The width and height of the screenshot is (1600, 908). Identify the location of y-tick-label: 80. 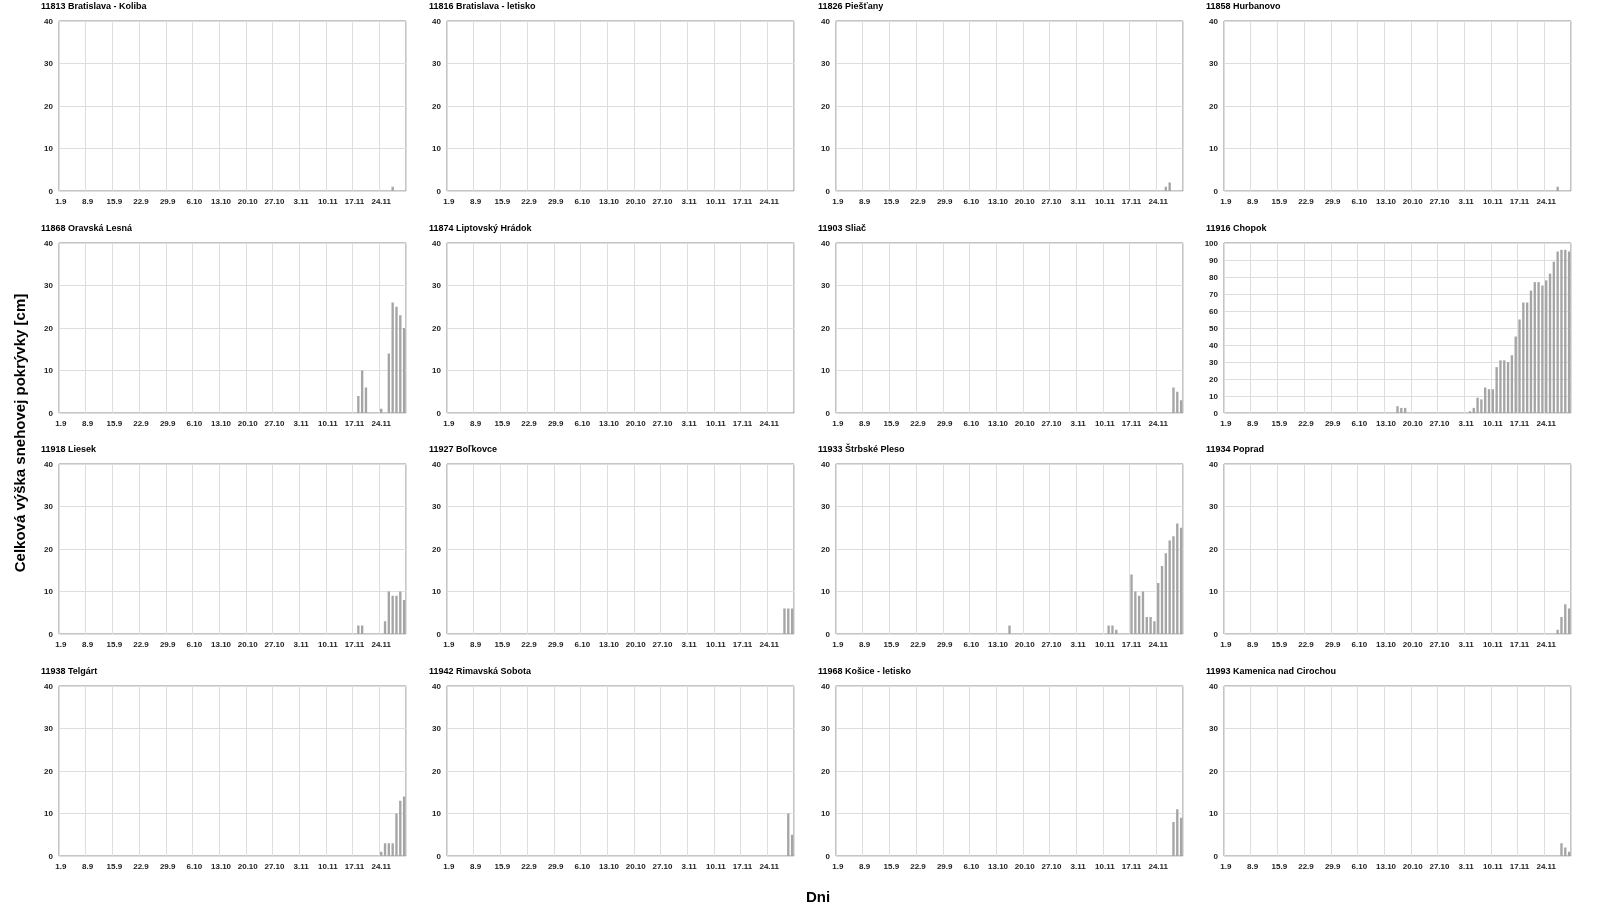
(1214, 276).